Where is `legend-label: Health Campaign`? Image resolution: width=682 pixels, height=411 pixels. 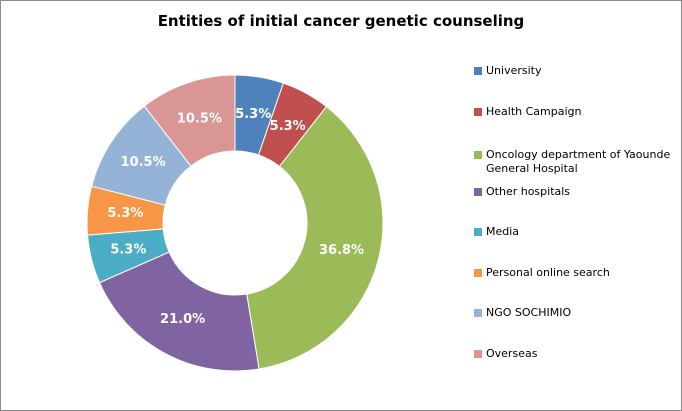 legend-label: Health Campaign is located at coordinates (534, 111).